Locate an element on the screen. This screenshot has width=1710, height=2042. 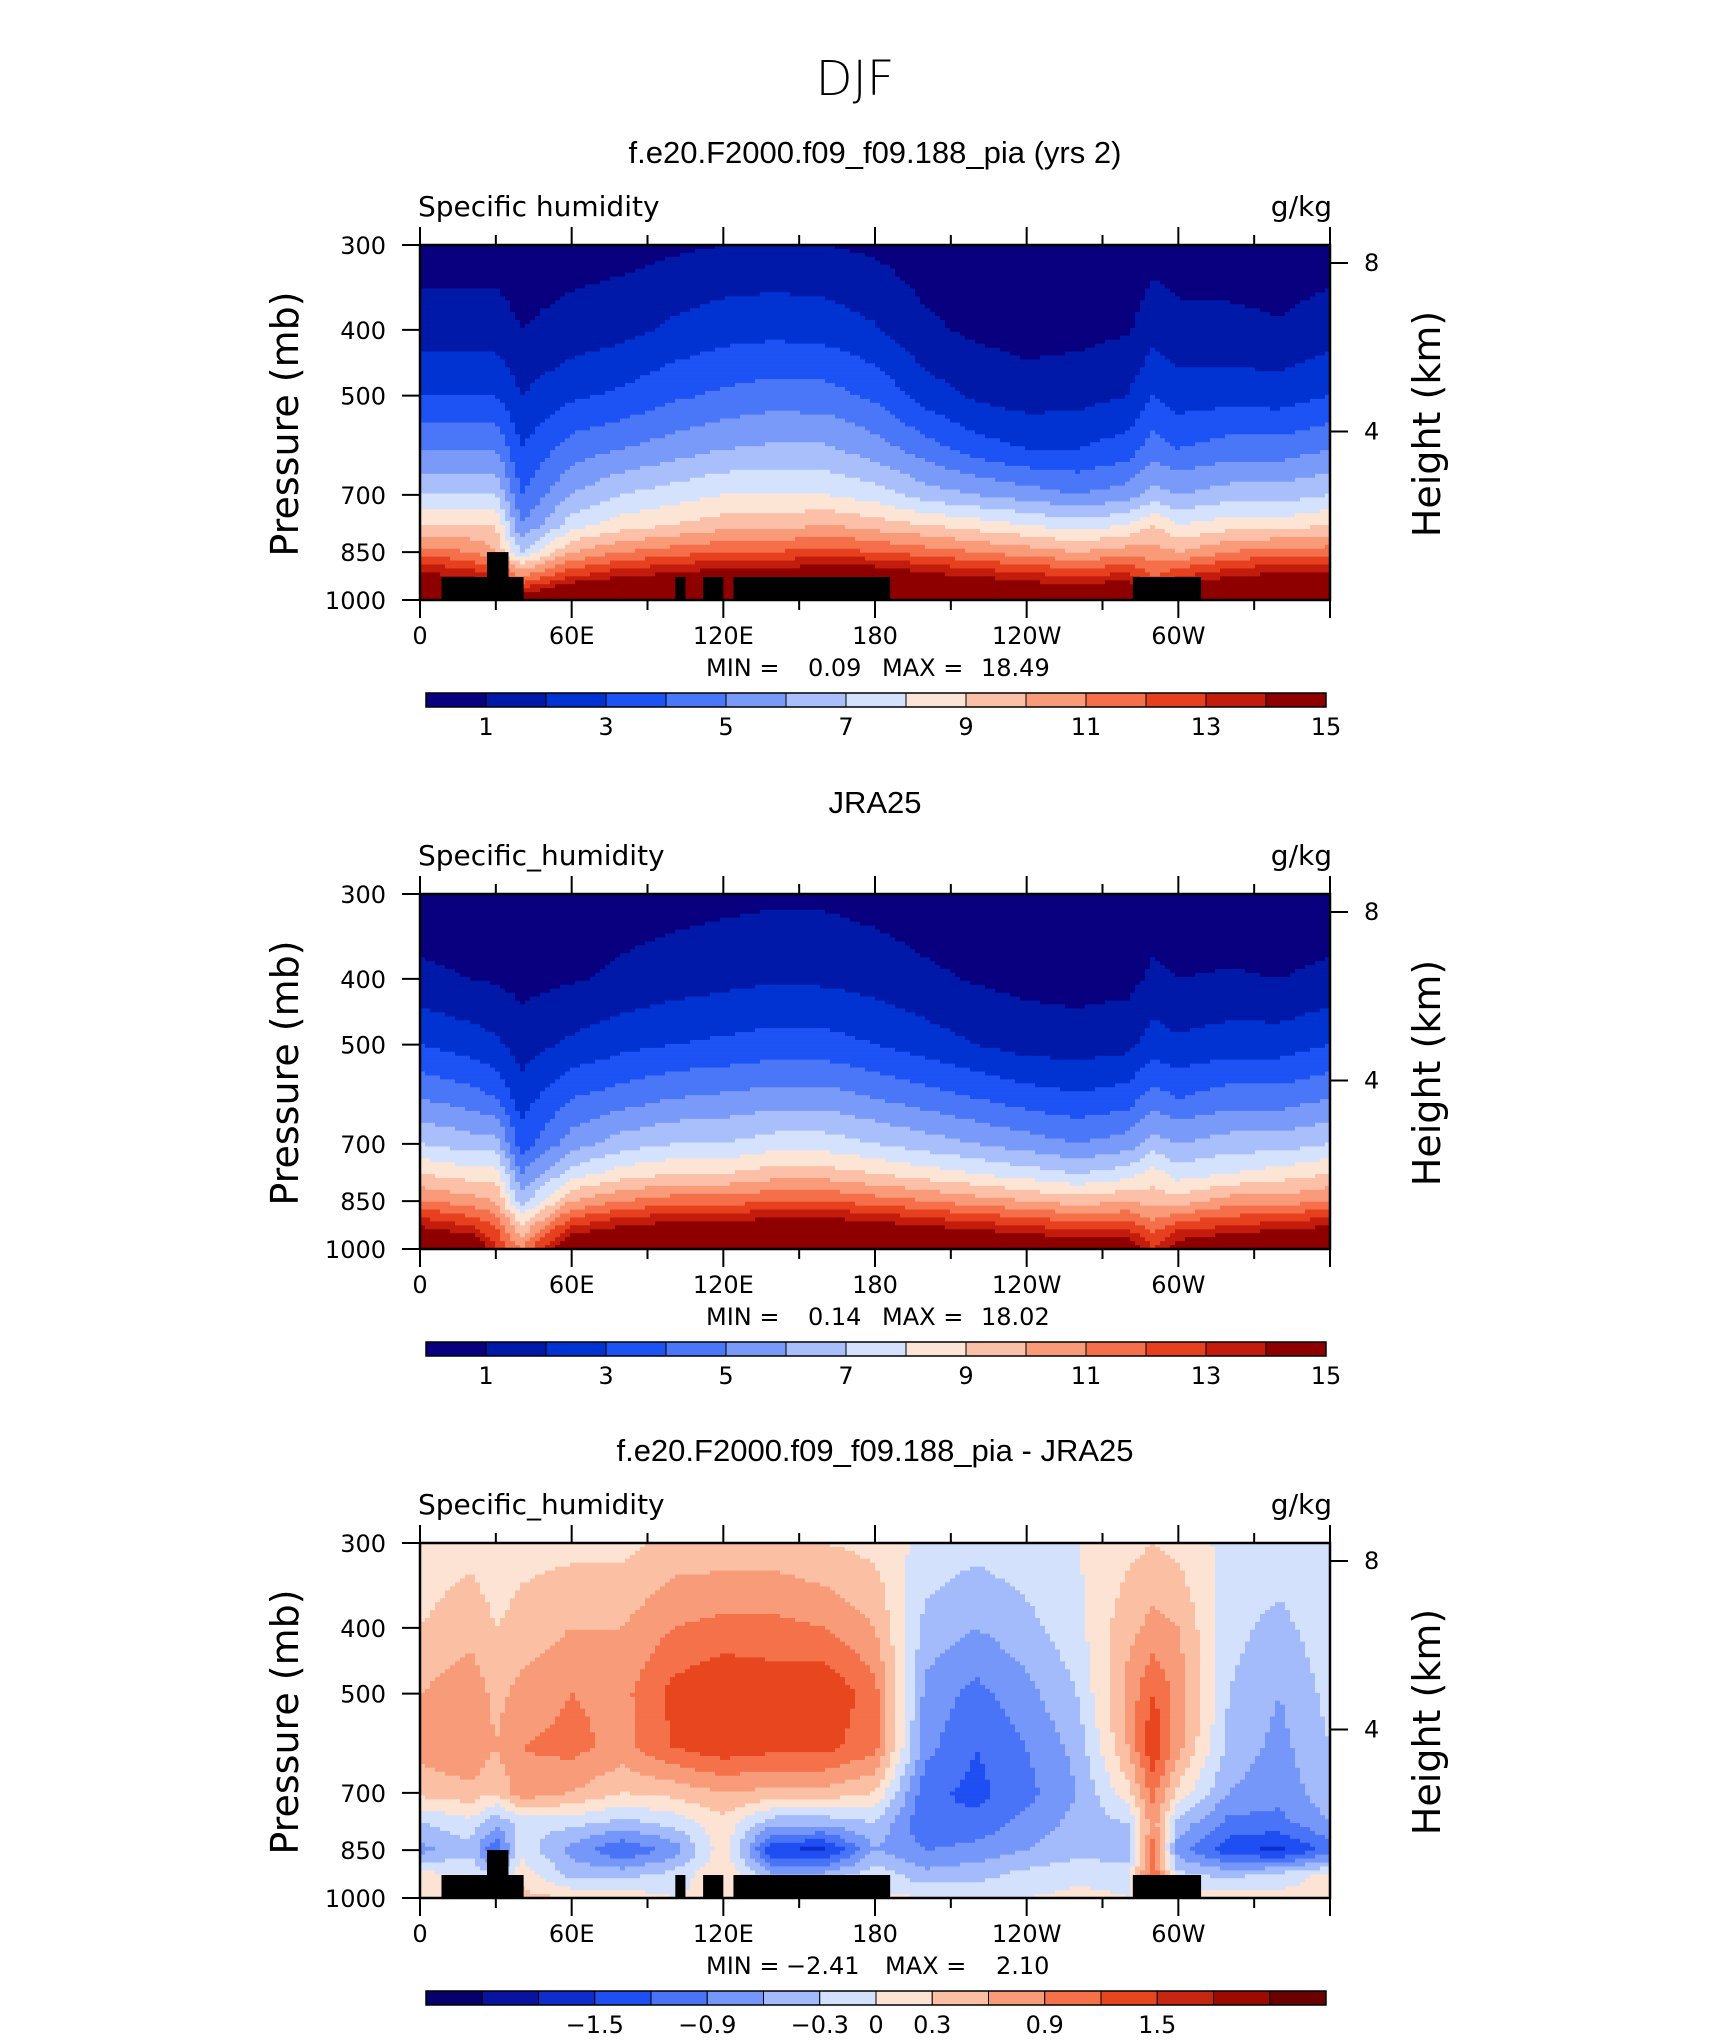
colorbar-label: 1 is located at coordinates (485, 1376).